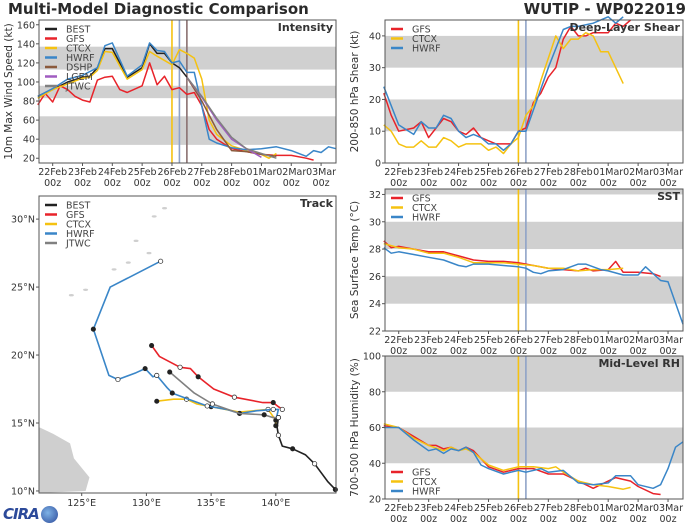  What do you see at coordinates (21, 514) in the screenshot?
I see `logo-text: CIRA` at bounding box center [21, 514].